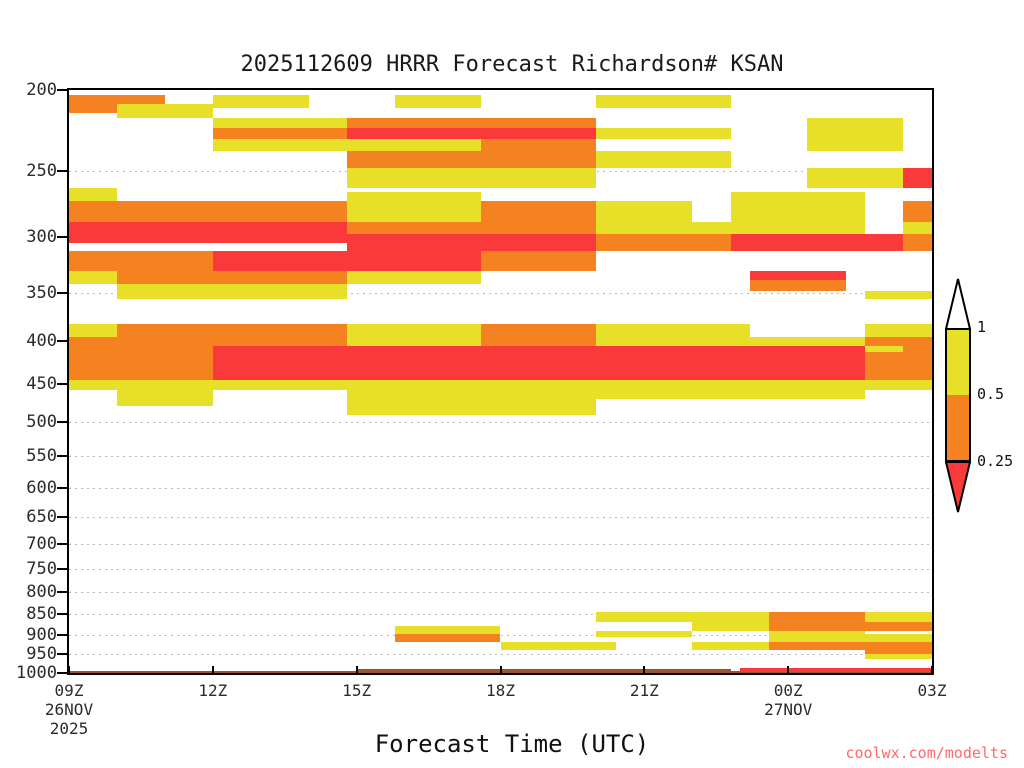  What do you see at coordinates (41, 170) in the screenshot?
I see `y-axis-tick-label: 250` at bounding box center [41, 170].